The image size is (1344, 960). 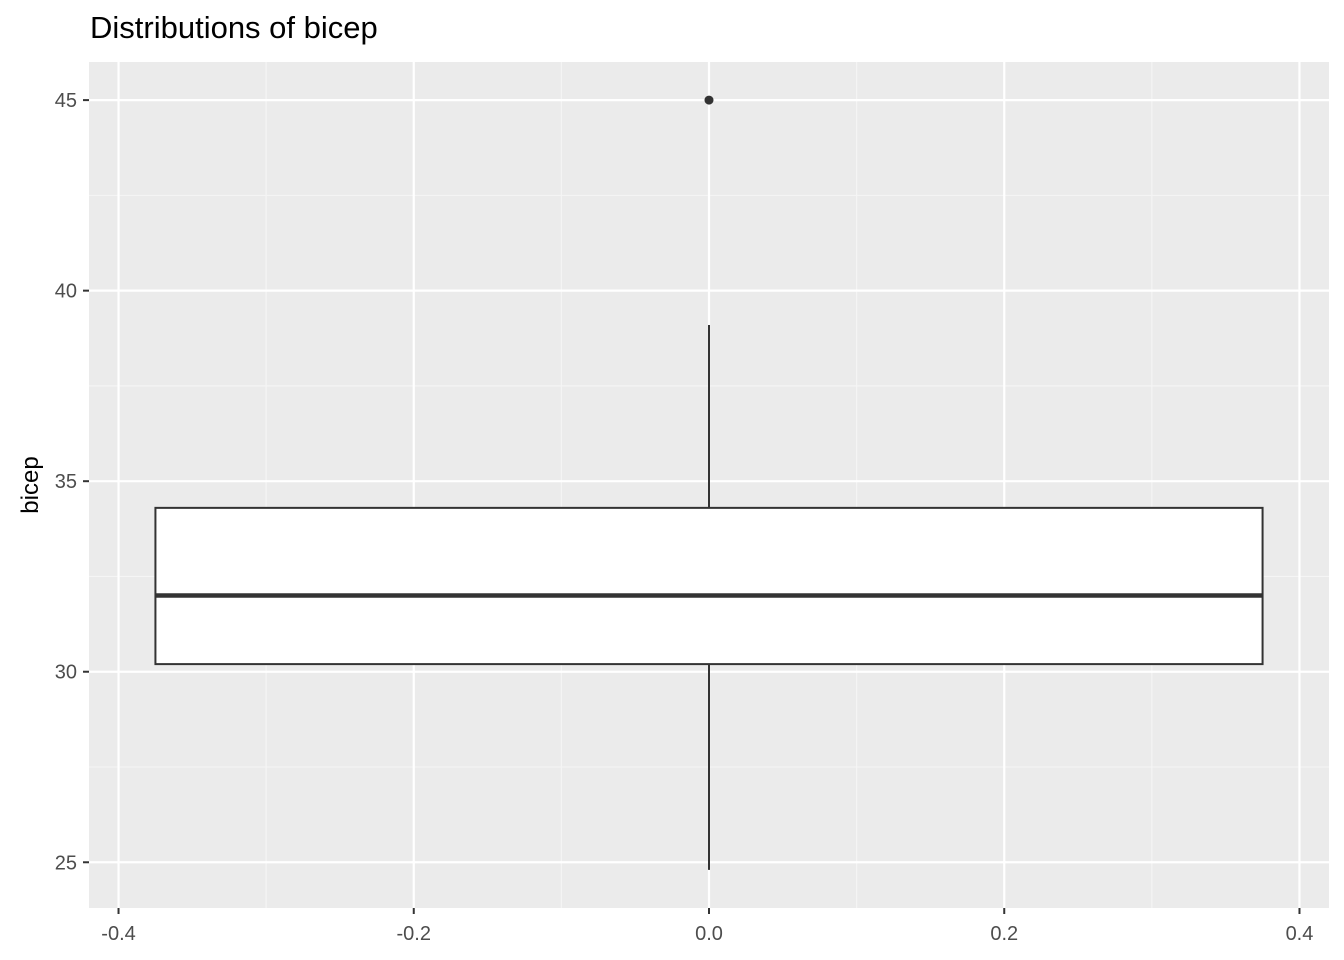 What do you see at coordinates (1300, 934) in the screenshot?
I see `x-tick-label: 0.4` at bounding box center [1300, 934].